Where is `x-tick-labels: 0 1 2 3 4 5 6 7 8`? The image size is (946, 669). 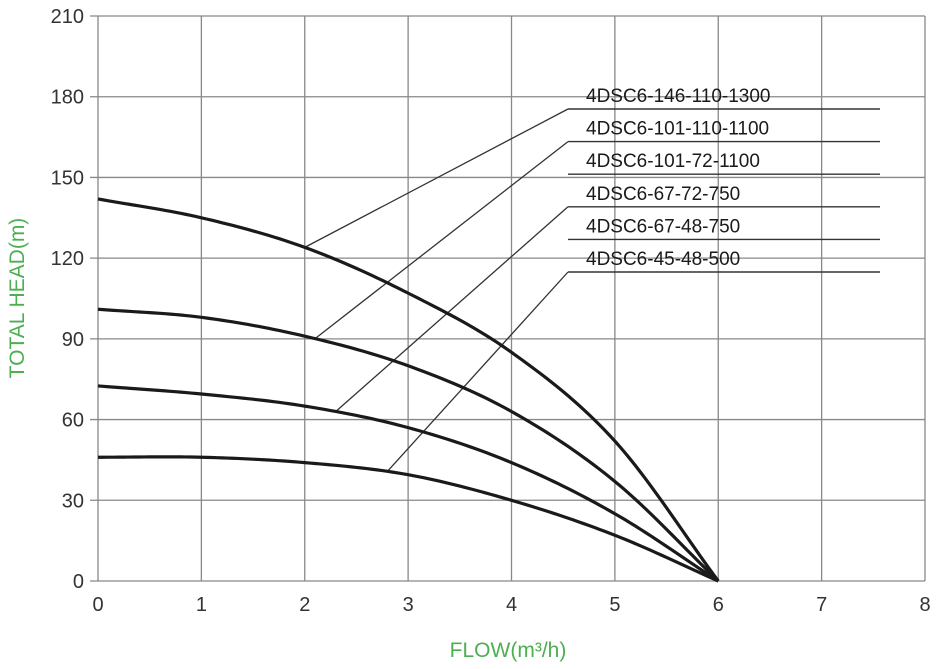
x-tick-labels: 0 1 2 3 4 5 6 7 8 is located at coordinates (511, 605).